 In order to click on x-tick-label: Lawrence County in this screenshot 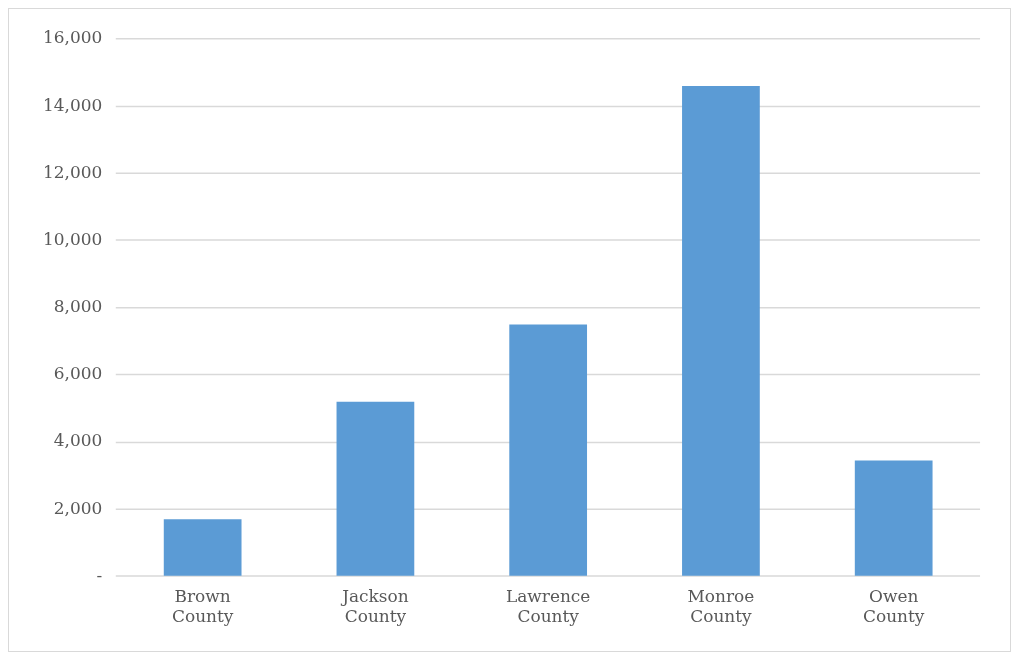, I will do `click(548, 606)`.